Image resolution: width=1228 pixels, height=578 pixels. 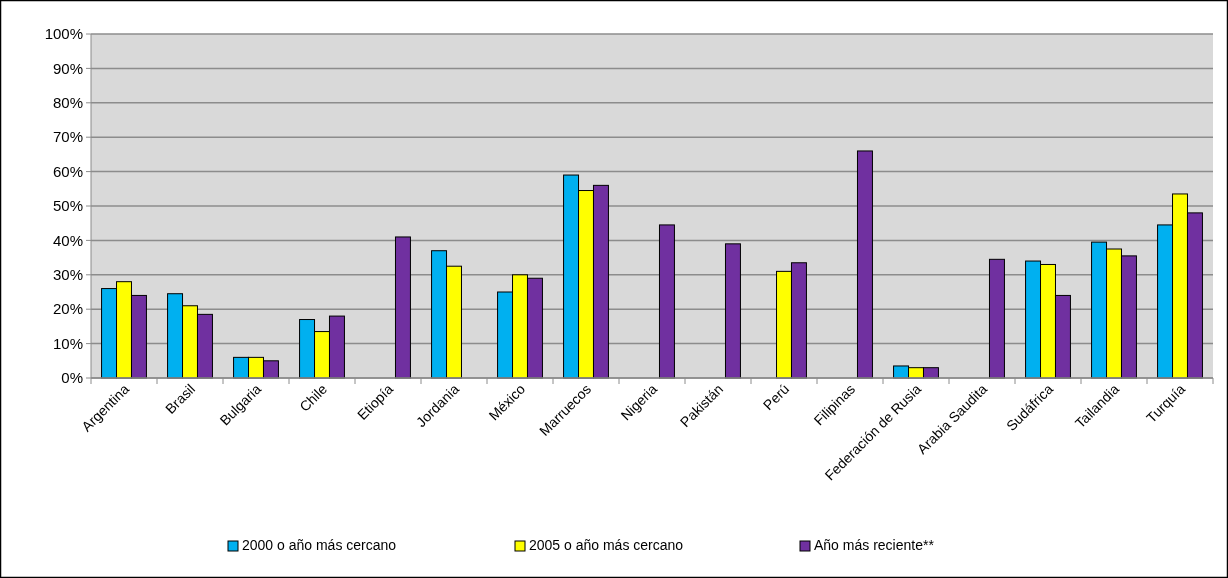 I want to click on y-tick-label: 70%, so click(x=67, y=137).